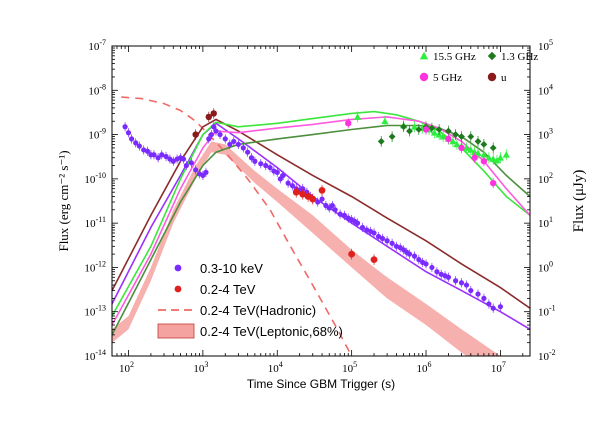  Describe the element at coordinates (271, 331) in the screenshot. I see `legend-label: 0.2-4 TeV(Leptonic,68%)` at that location.